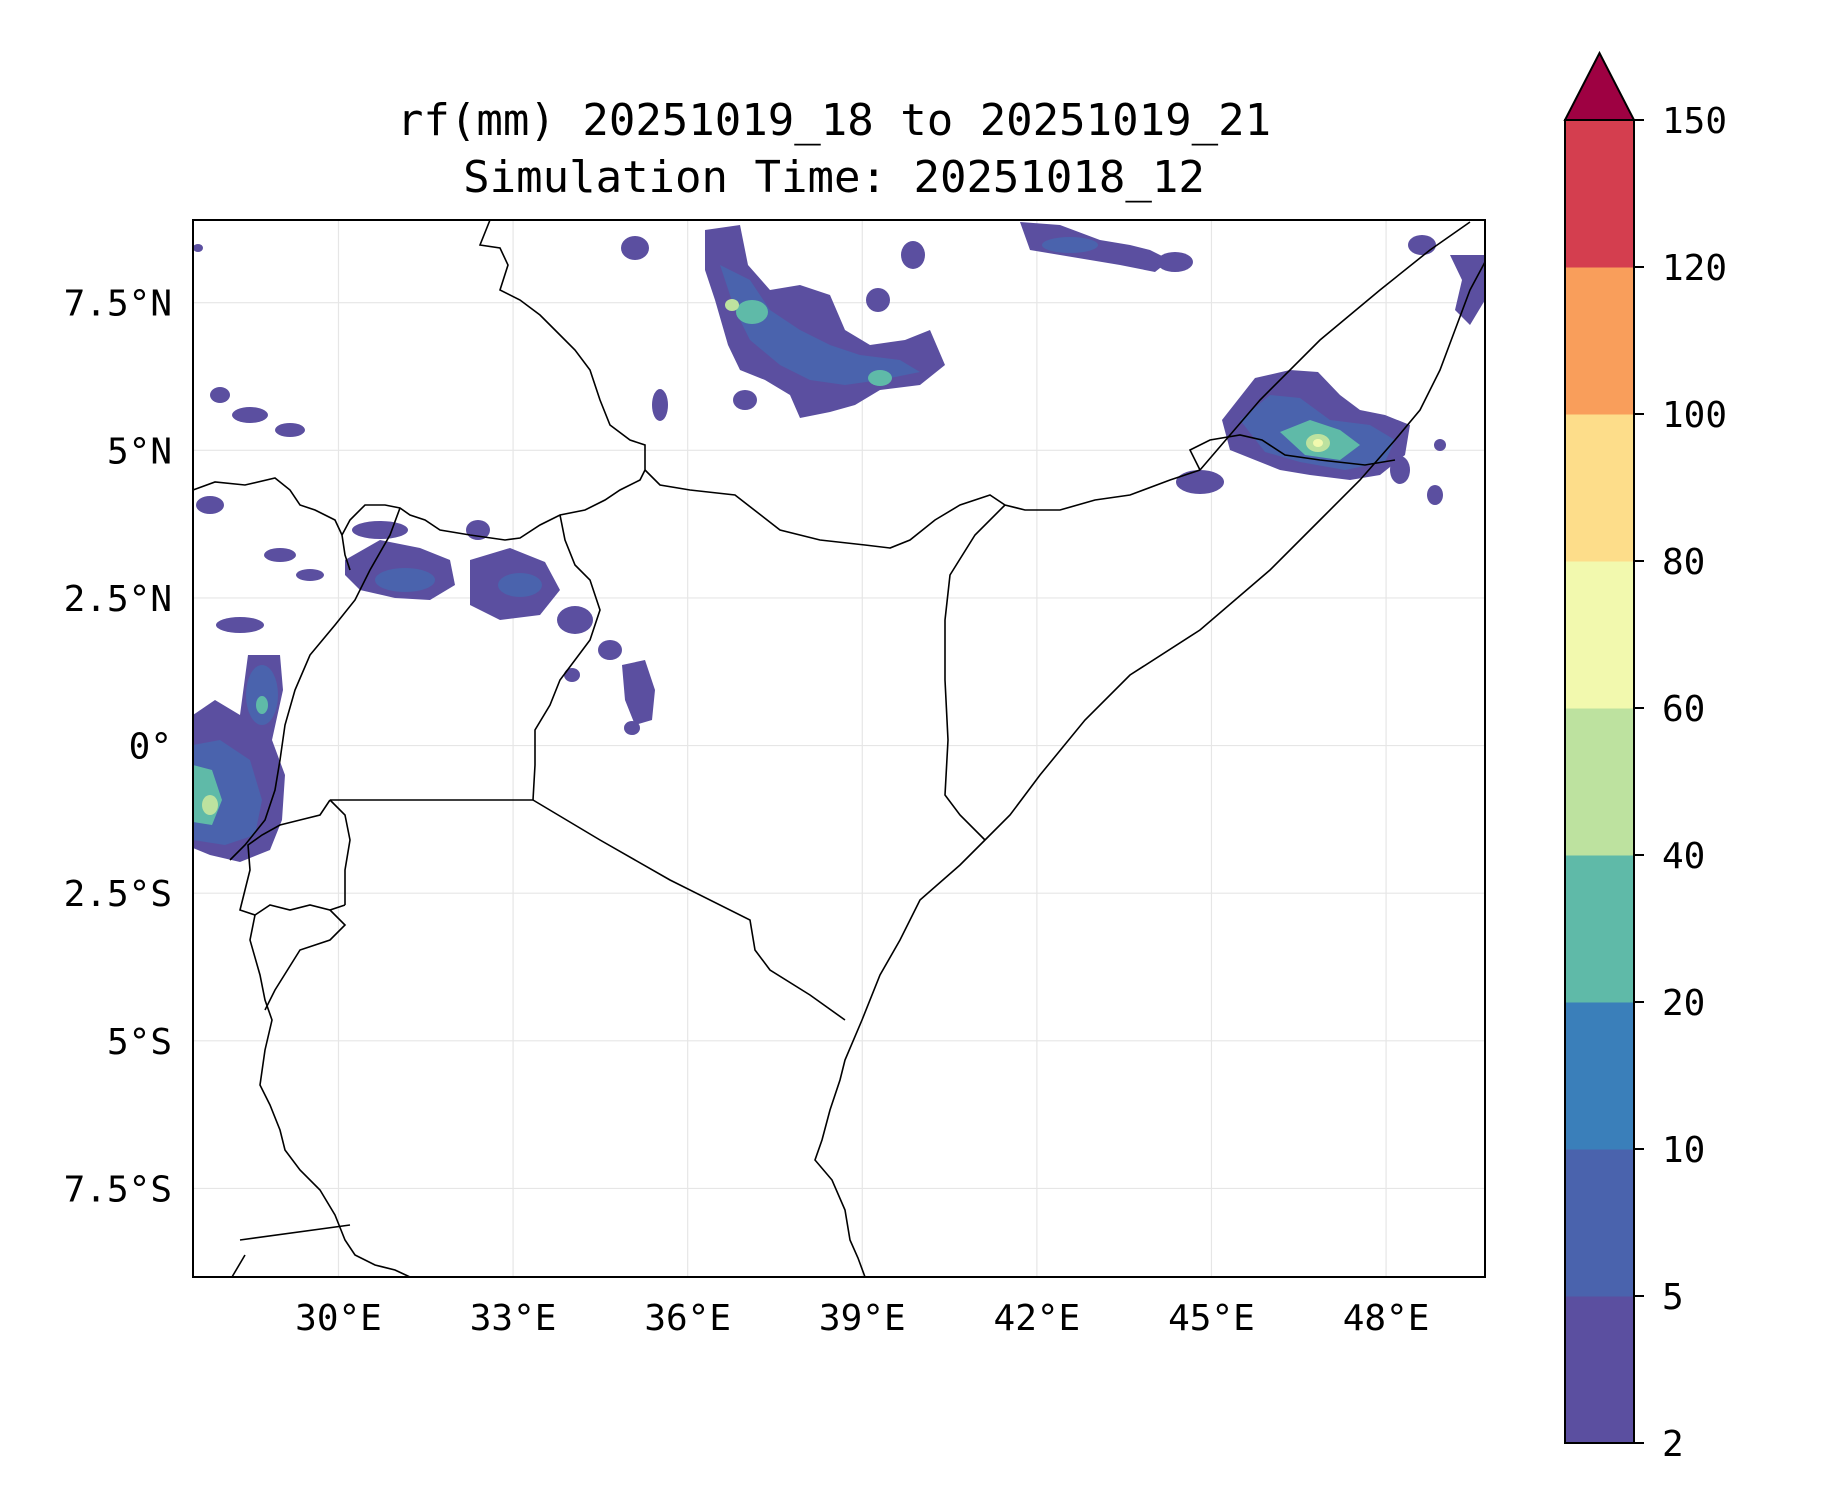 The height and width of the screenshot is (1500, 1833). I want to click on y-tick-label: 0°, so click(150, 747).